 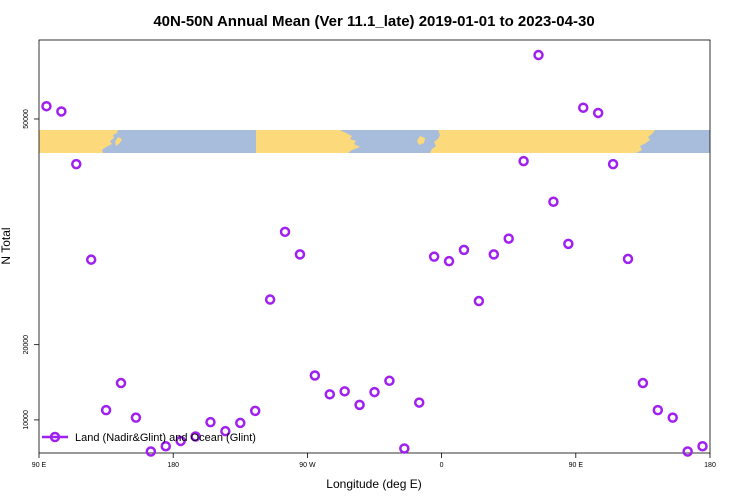 I want to click on map-land-british-isles, so click(x=421, y=140).